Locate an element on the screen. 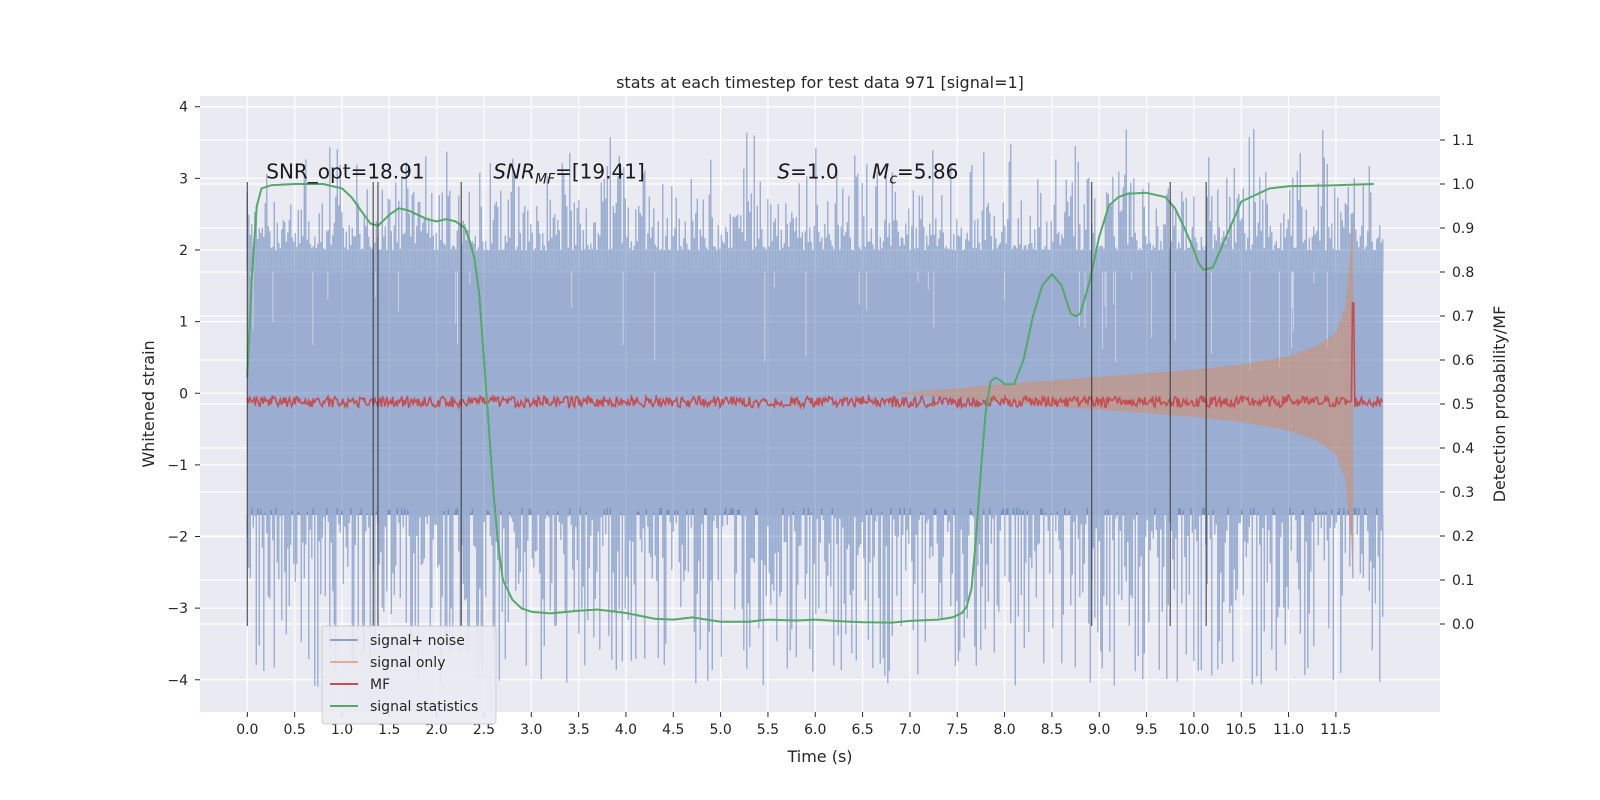 This screenshot has width=1600, height=800. legend-box is located at coordinates (409, 675).